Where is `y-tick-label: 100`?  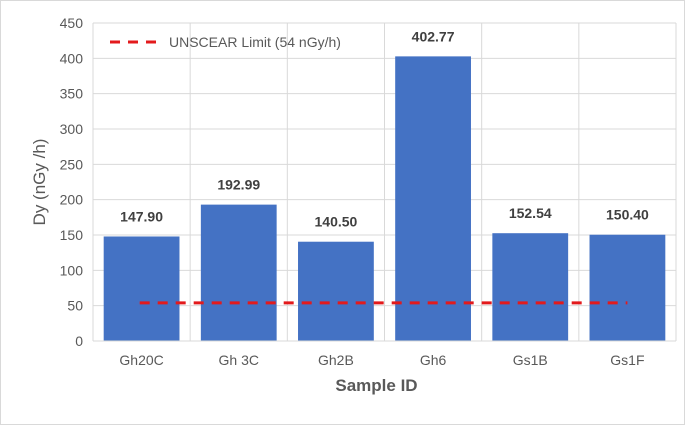 y-tick-label: 100 is located at coordinates (72, 270).